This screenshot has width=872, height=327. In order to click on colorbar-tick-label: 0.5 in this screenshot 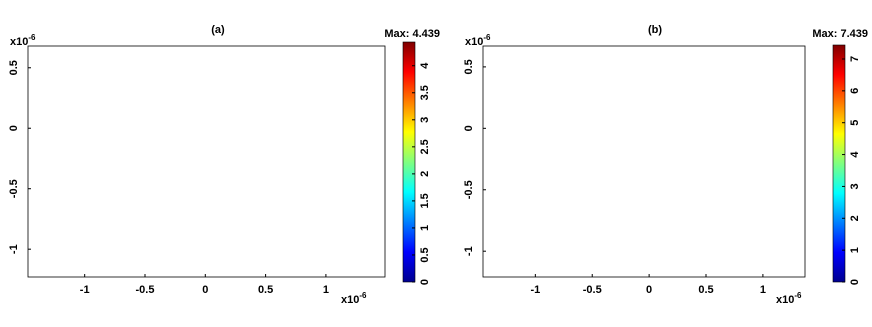, I will do `click(425, 254)`.